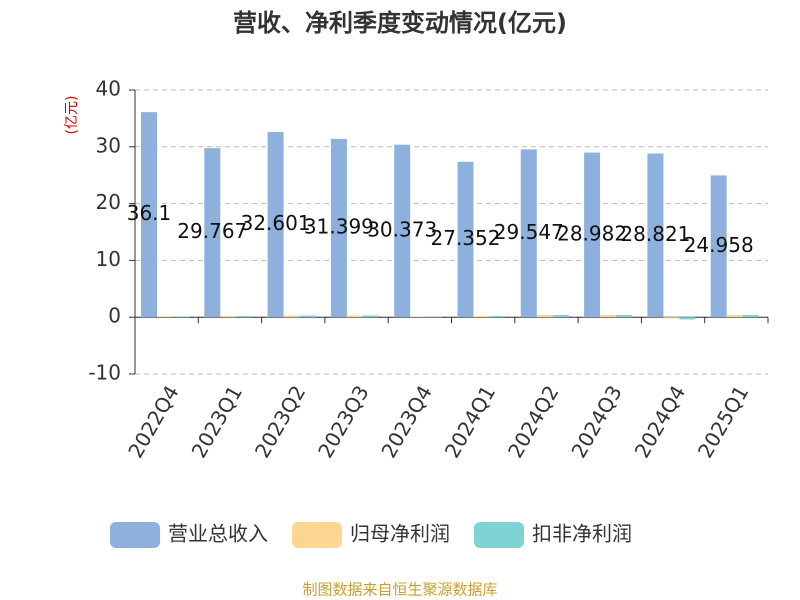  Describe the element at coordinates (470, 421) in the screenshot. I see `x-tick-label: 2024Q1` at that location.